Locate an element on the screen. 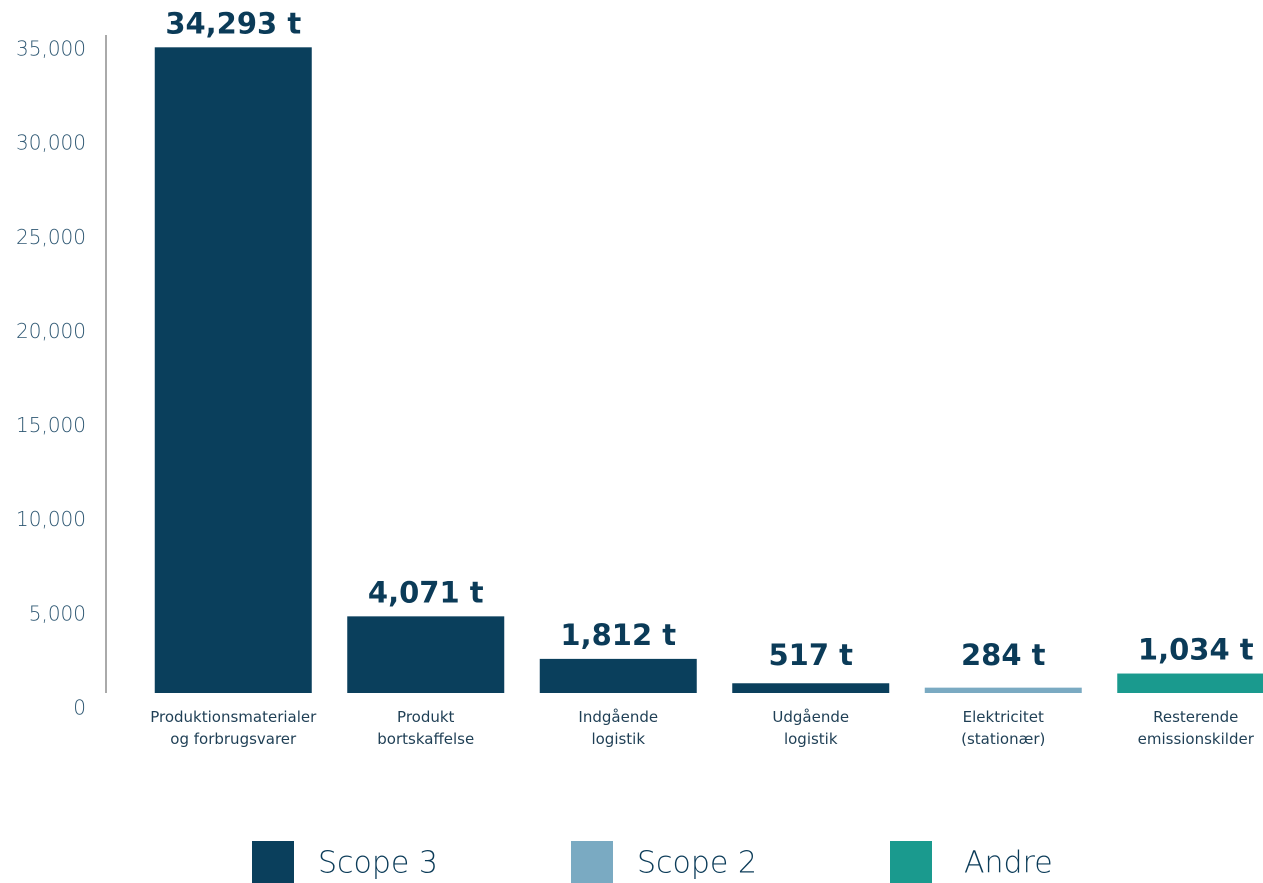  legend-label: Scope 3 is located at coordinates (378, 863).